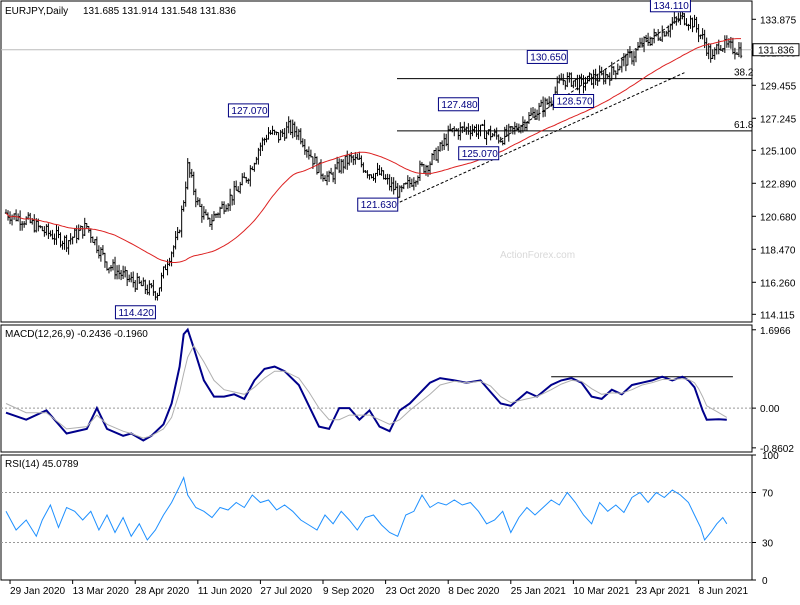 The width and height of the screenshot is (800, 605). Describe the element at coordinates (778, 217) in the screenshot. I see `price-axis-label: 120.680` at that location.